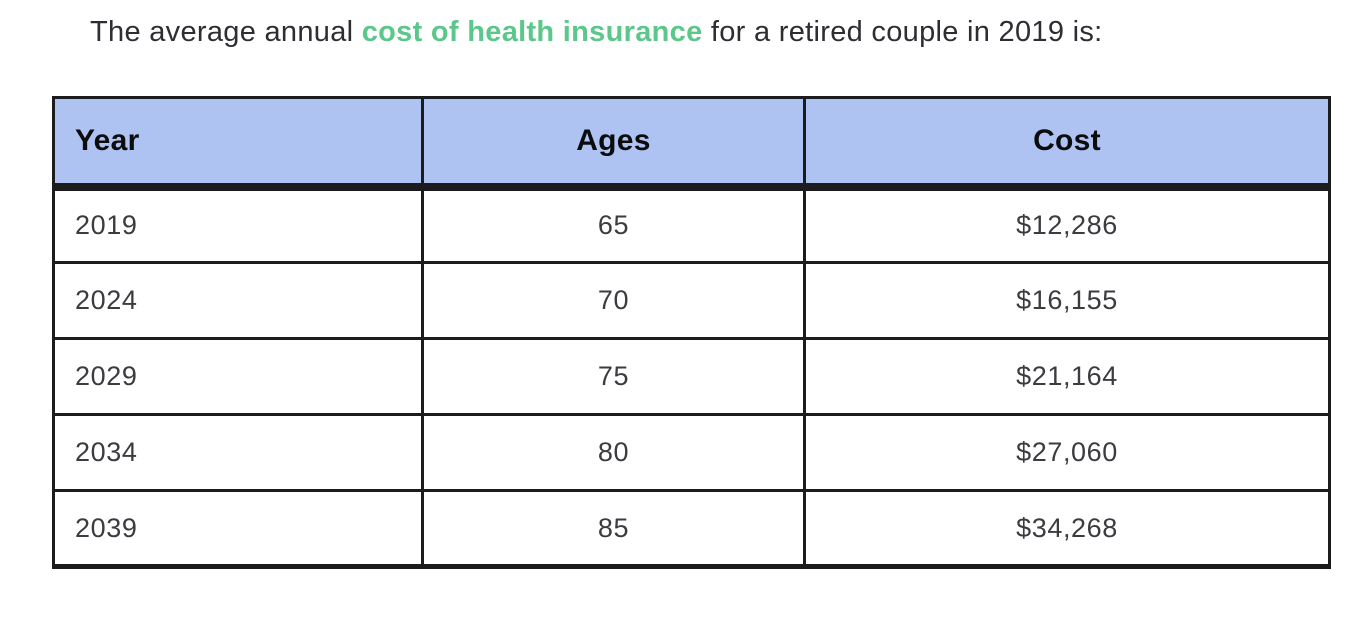  What do you see at coordinates (902, 32) in the screenshot?
I see `title-suffix: for a retired couple in 2019 is:` at bounding box center [902, 32].